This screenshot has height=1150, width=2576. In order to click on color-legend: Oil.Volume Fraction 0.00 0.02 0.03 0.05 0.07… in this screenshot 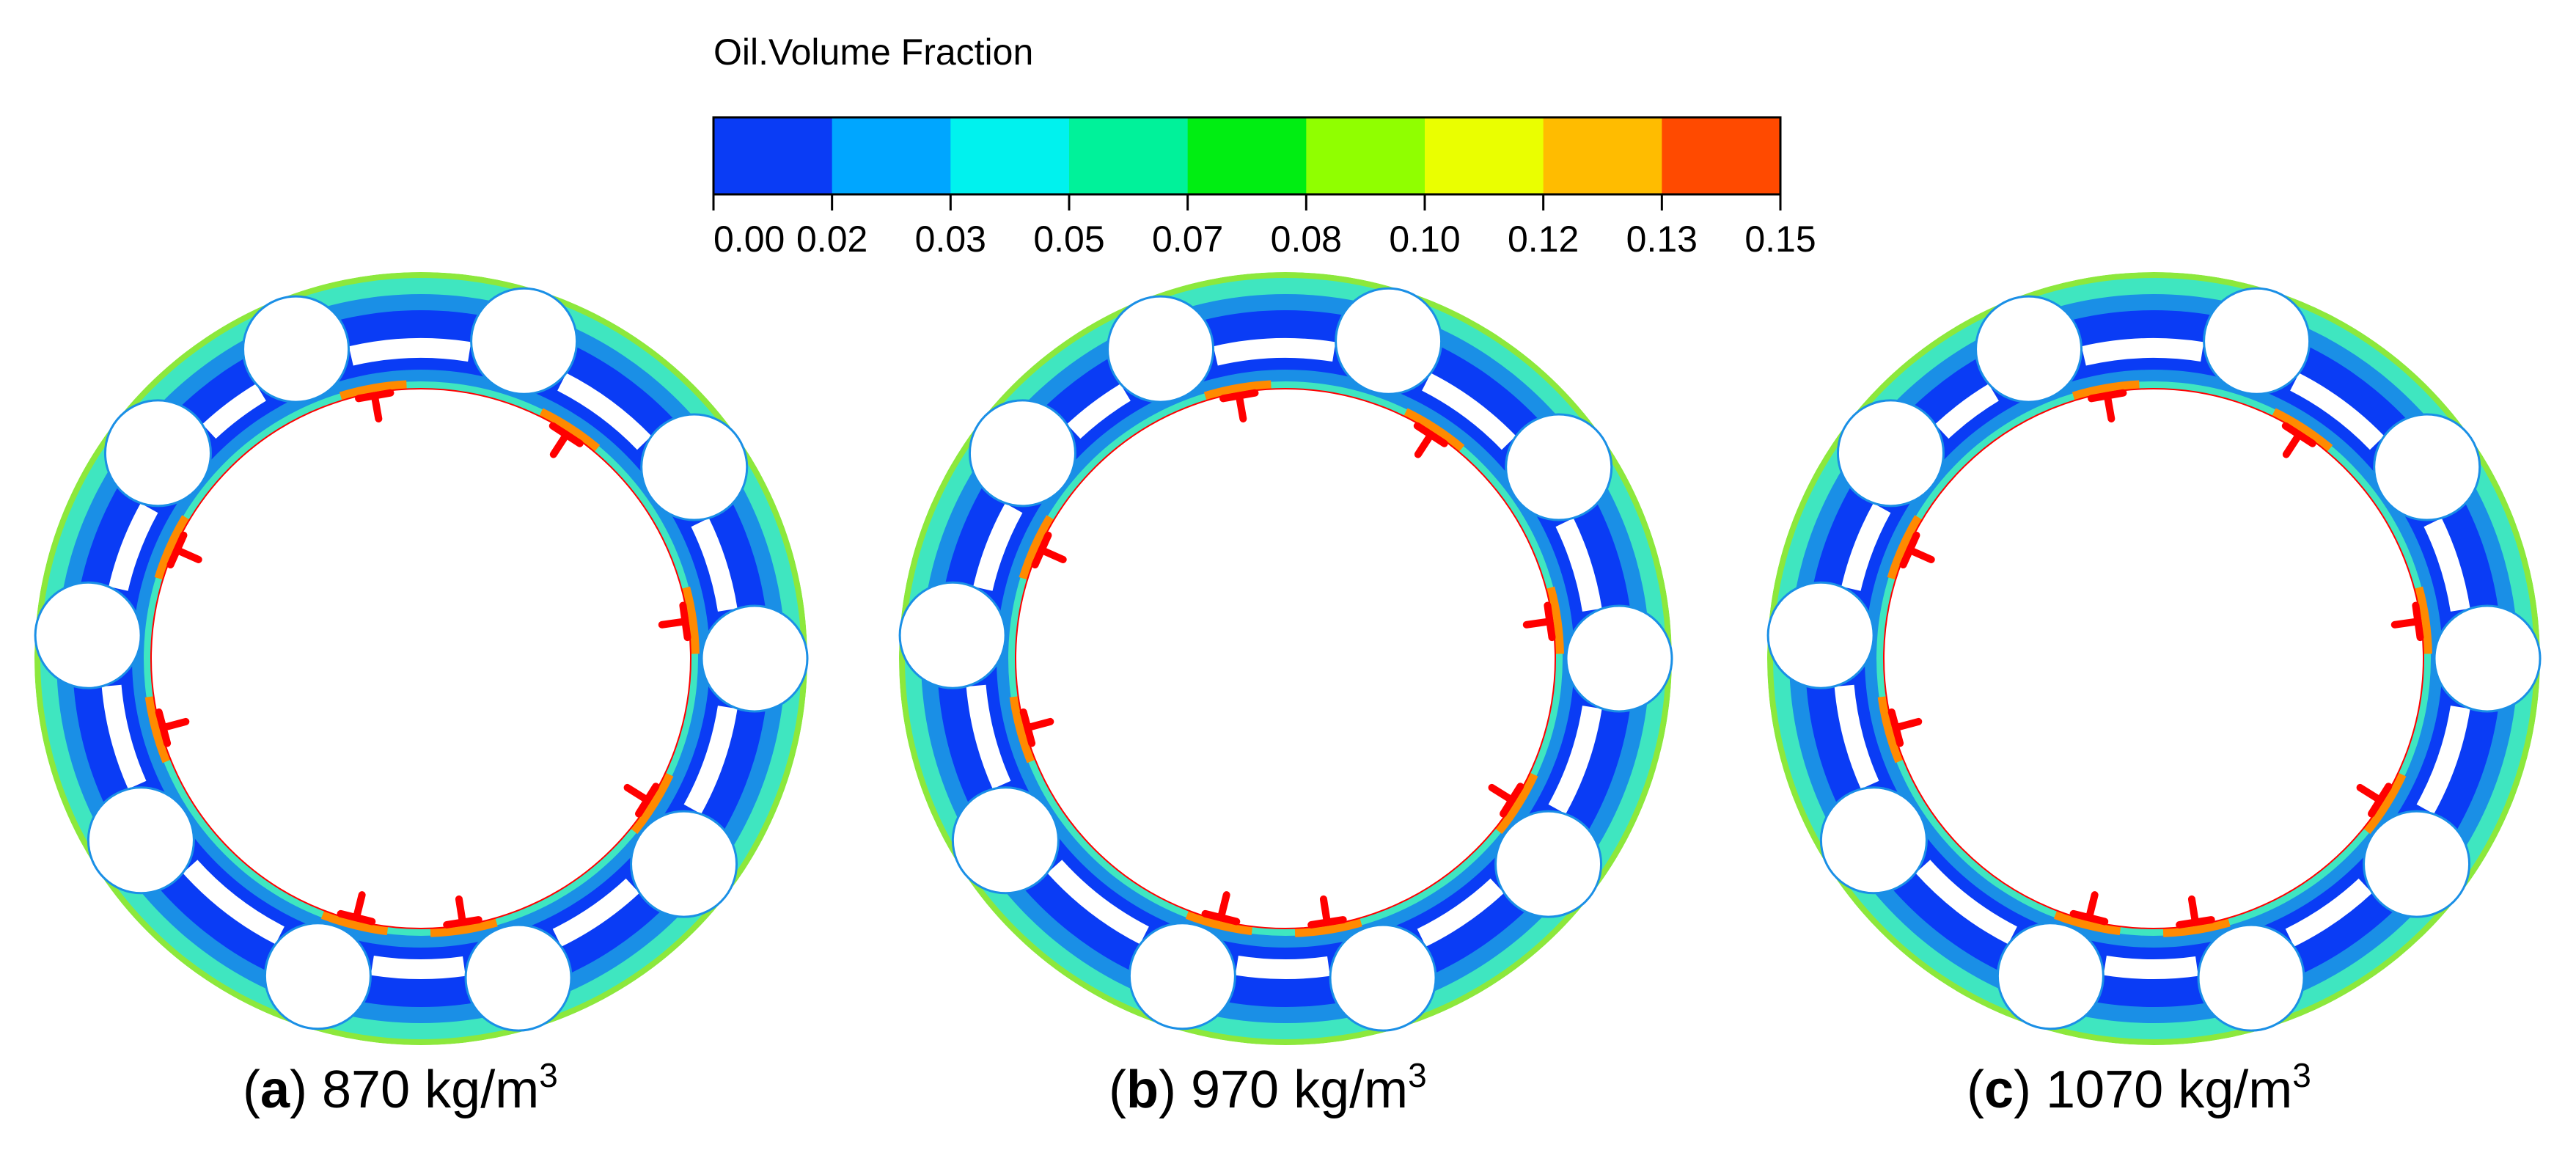, I will do `click(1264, 146)`.